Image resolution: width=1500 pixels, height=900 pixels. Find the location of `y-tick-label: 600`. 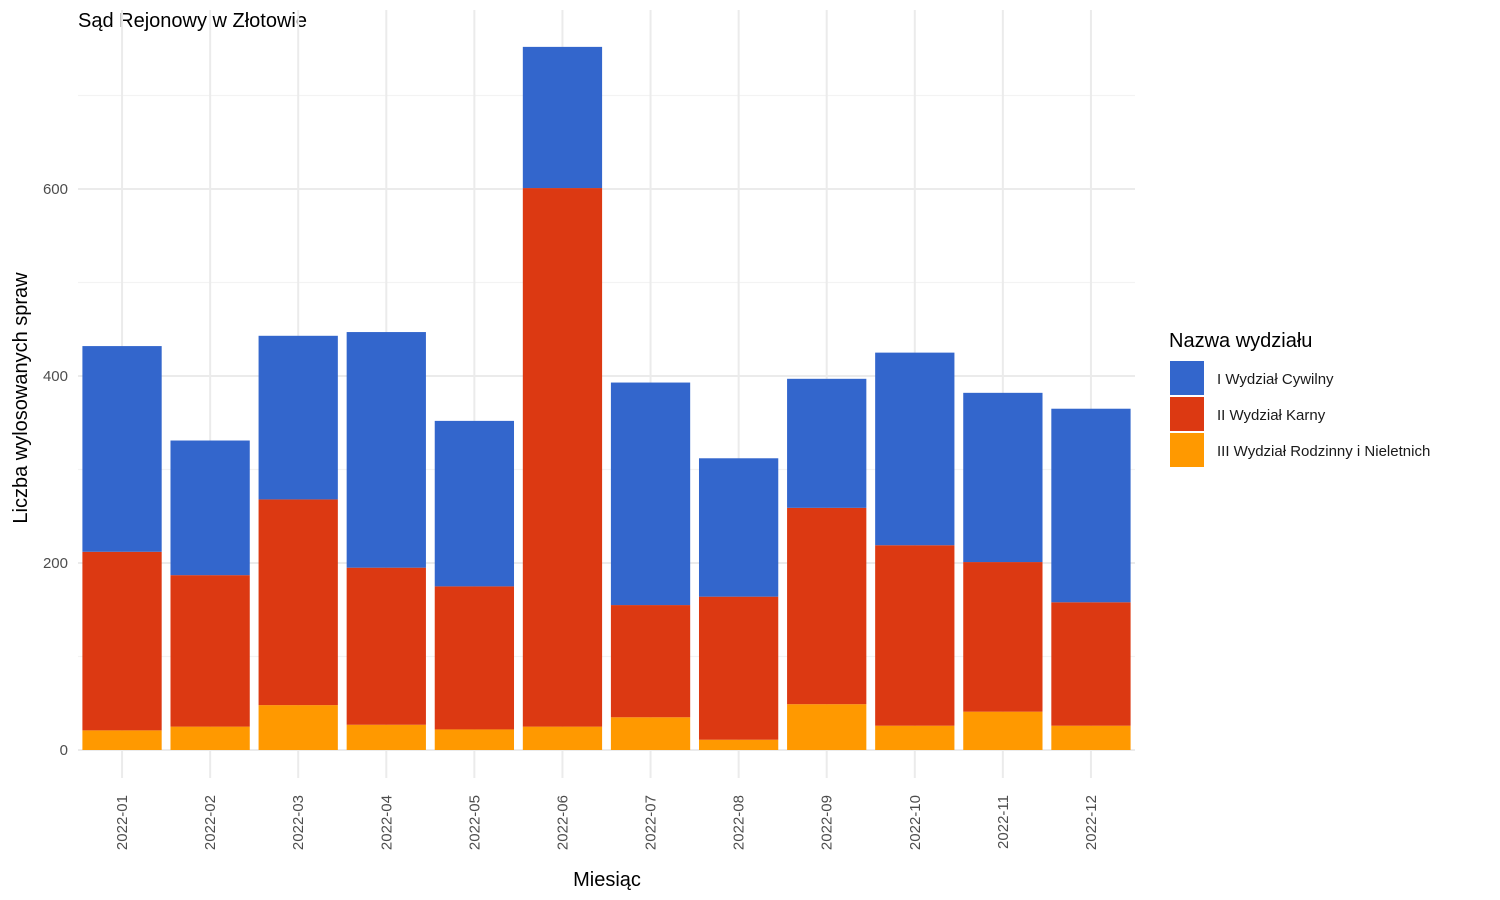

y-tick-label: 600 is located at coordinates (55, 189).